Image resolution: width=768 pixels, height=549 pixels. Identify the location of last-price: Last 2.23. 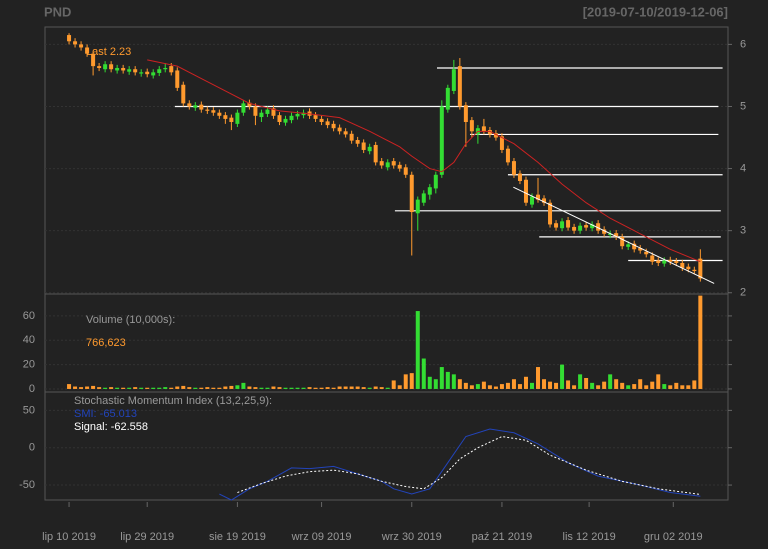
(108, 52).